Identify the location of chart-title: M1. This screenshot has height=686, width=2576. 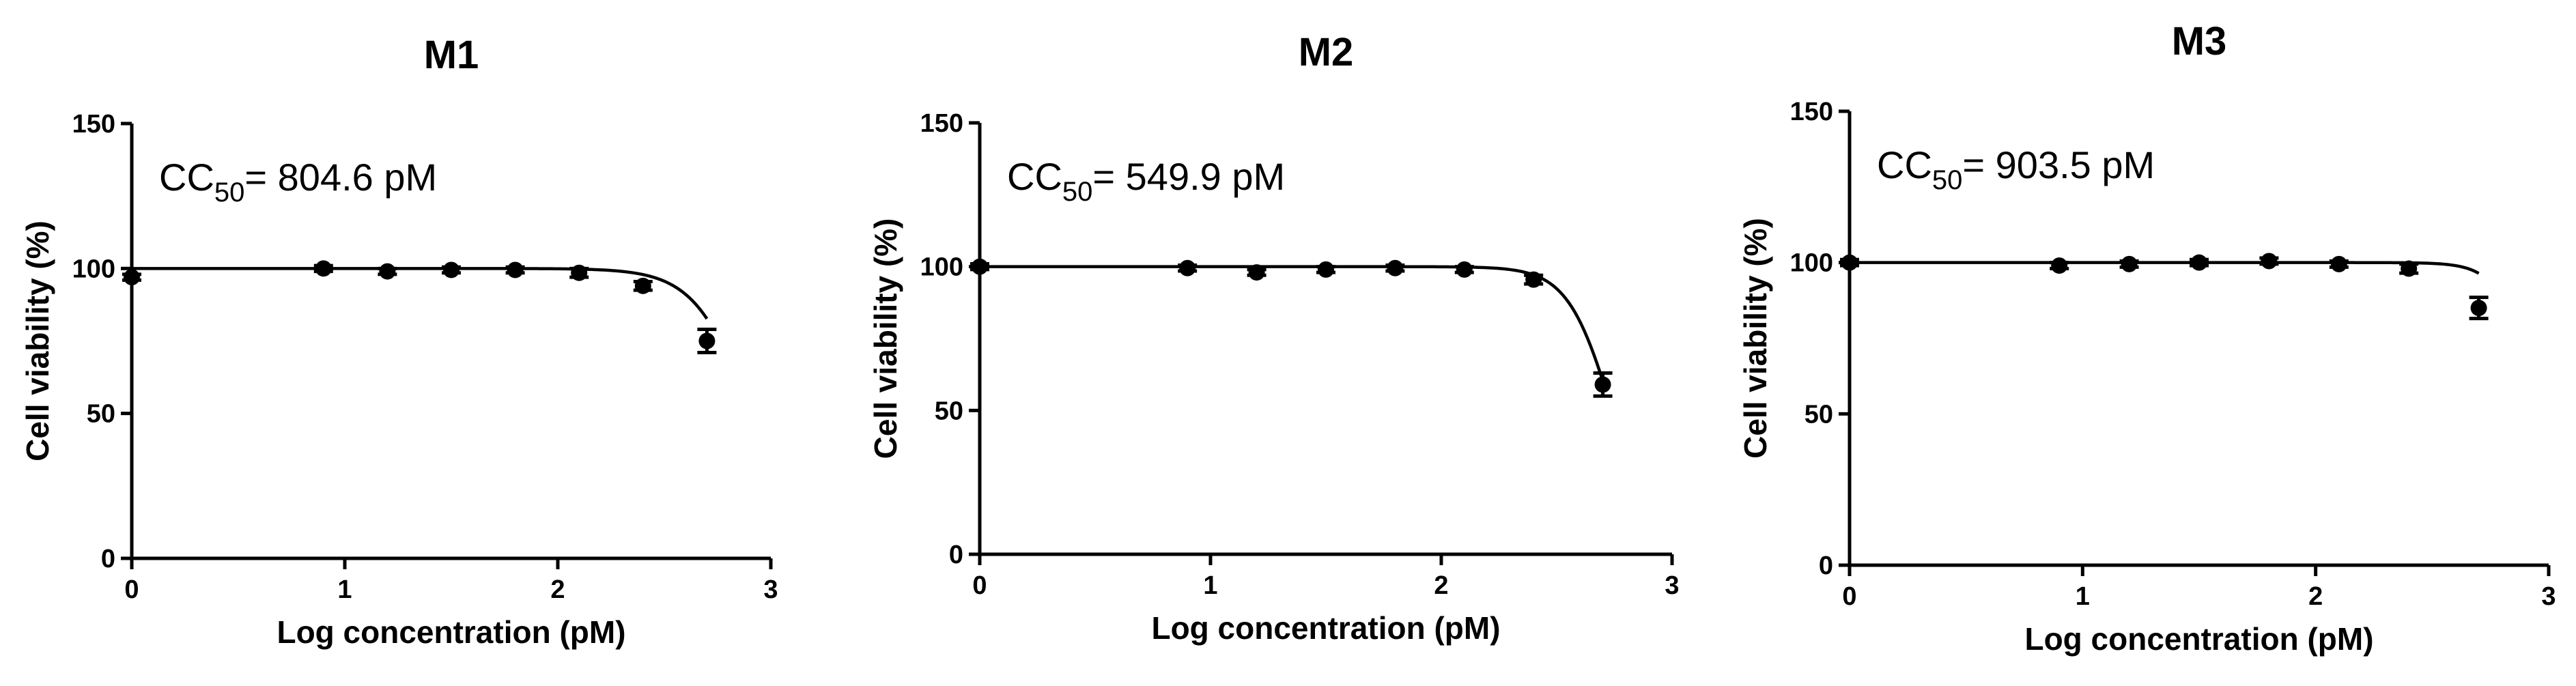
(452, 55).